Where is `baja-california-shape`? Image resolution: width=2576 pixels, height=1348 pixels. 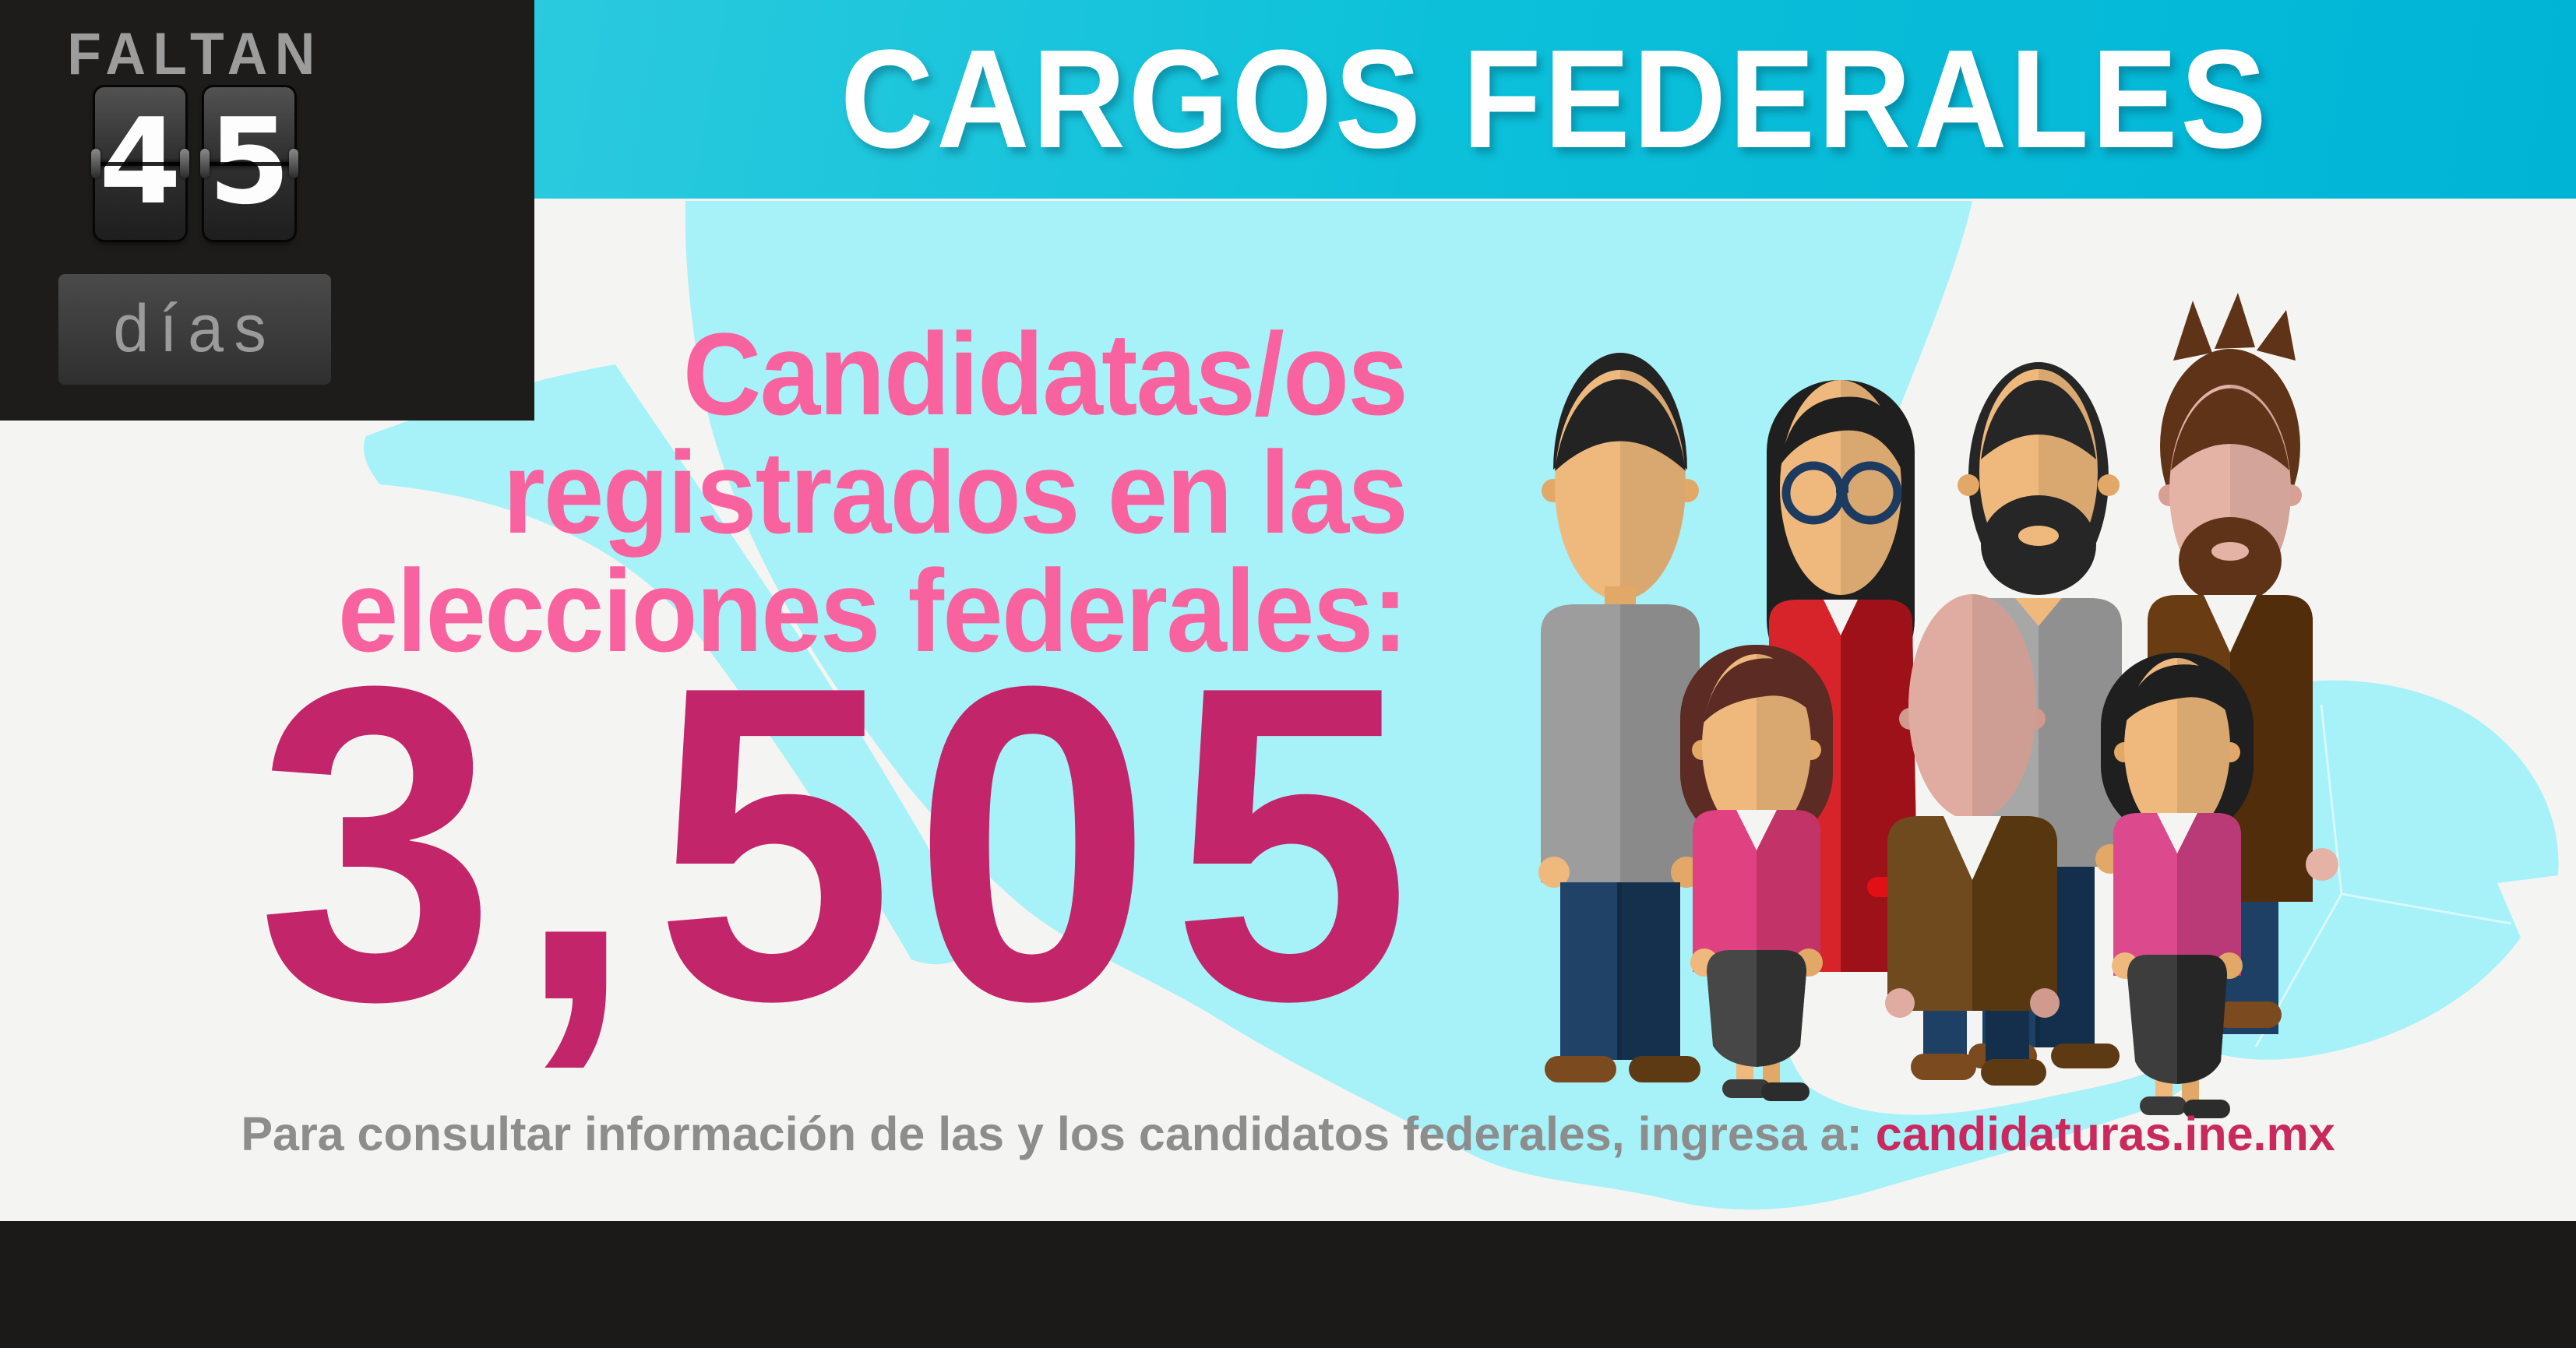
baja-california-shape is located at coordinates (672, 665).